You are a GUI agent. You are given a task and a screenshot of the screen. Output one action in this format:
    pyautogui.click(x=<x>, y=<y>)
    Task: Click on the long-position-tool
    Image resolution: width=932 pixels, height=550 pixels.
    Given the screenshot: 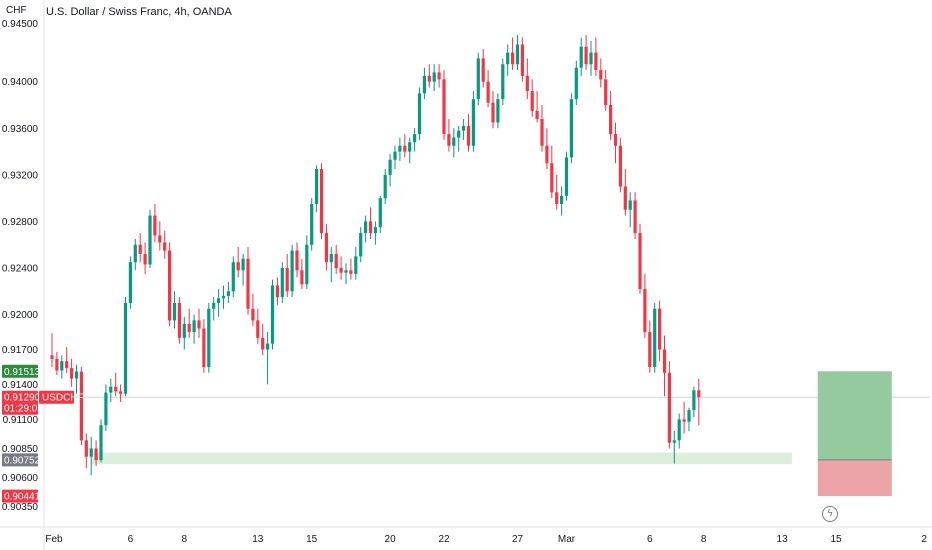 What is the action you would take?
    pyautogui.click(x=854, y=434)
    